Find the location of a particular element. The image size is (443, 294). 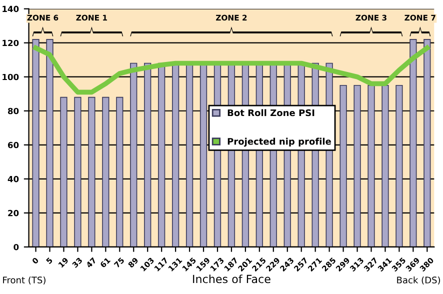

y-tick-label: 100 is located at coordinates (10, 77).